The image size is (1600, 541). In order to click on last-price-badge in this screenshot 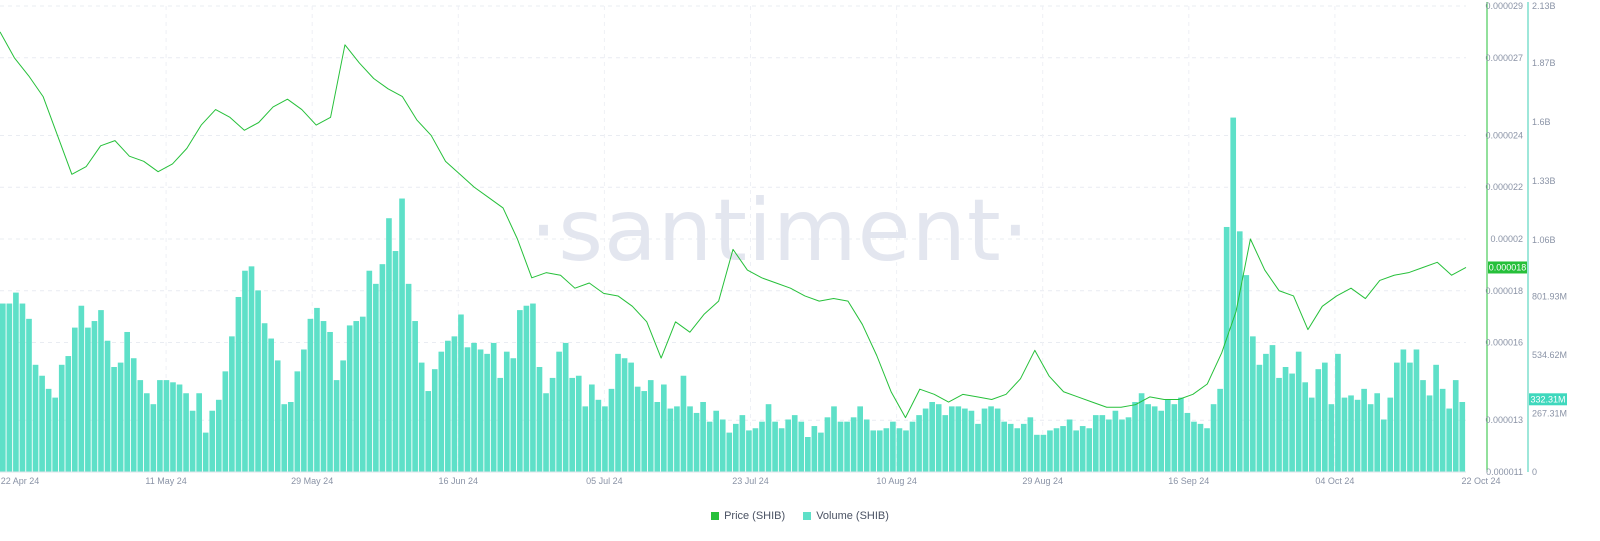, I will do `click(1507, 267)`.